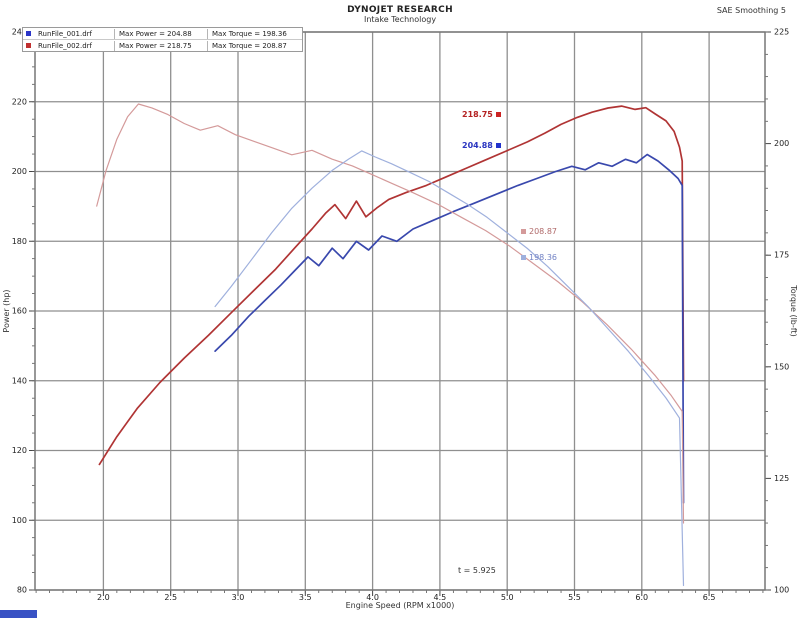 The width and height of the screenshot is (800, 618). Describe the element at coordinates (793, 310) in the screenshot. I see `y-axis-right-title: Torque (lb-ft)` at that location.